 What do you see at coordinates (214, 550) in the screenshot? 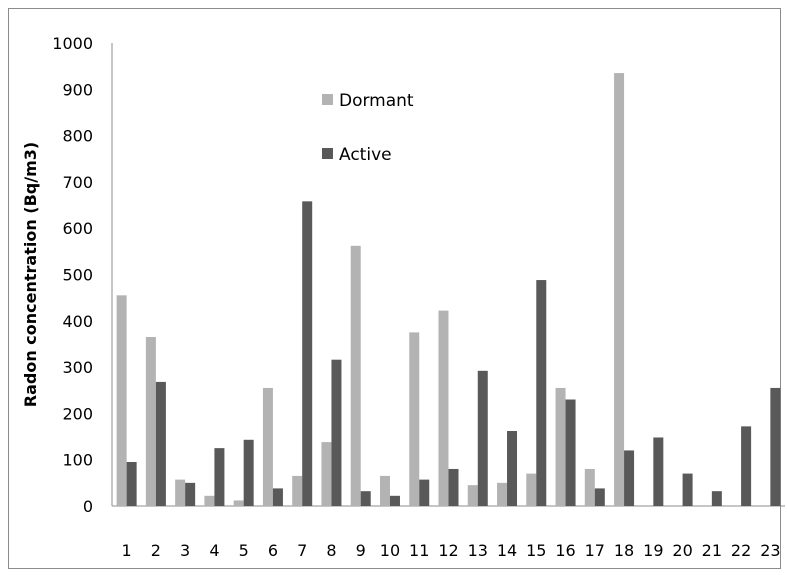
I see `x-tick-label: 4` at bounding box center [214, 550].